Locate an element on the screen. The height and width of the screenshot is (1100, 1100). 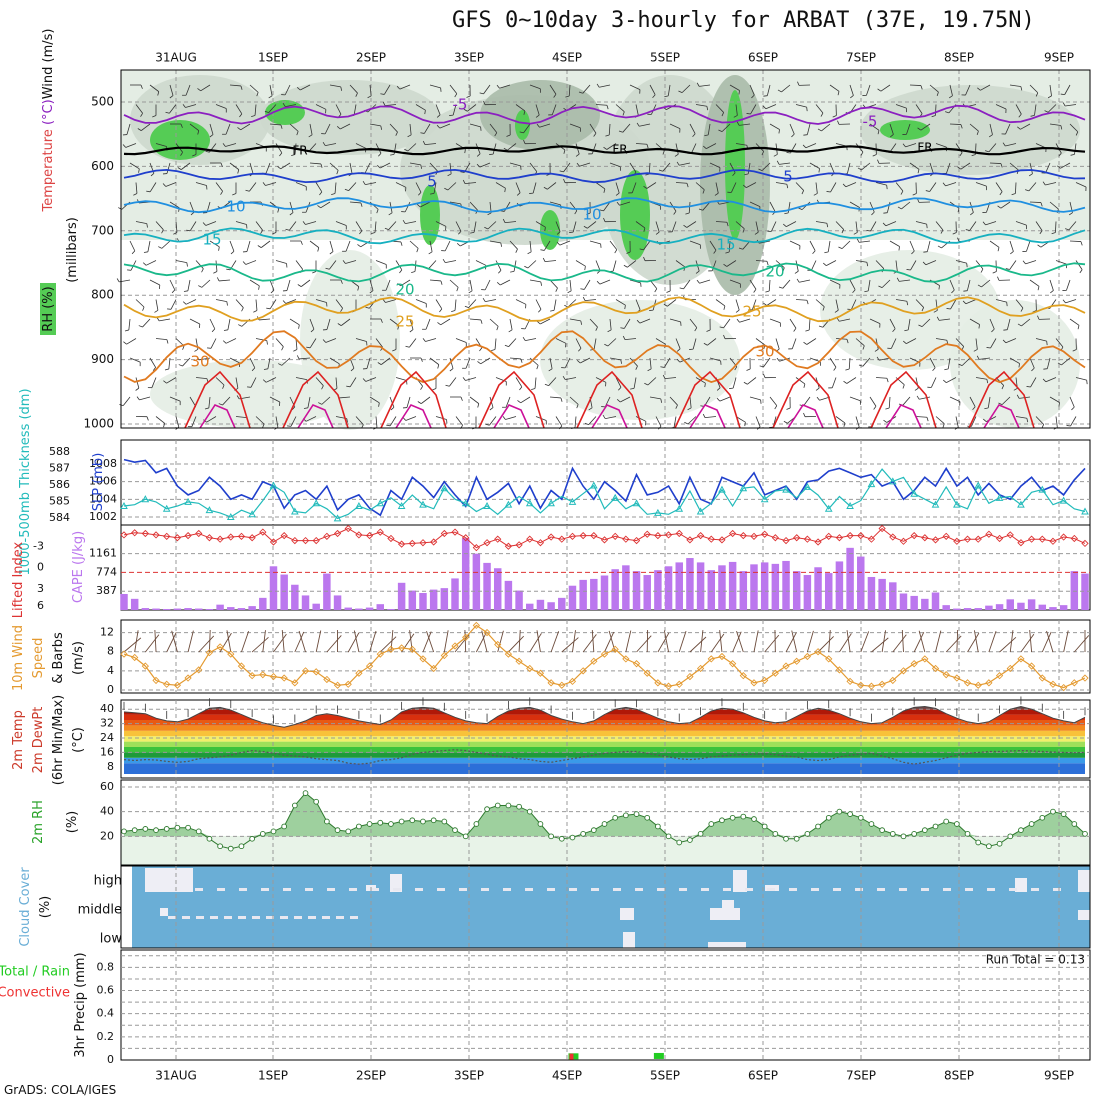
precip-convective-bar is located at coordinates (571, 1056).